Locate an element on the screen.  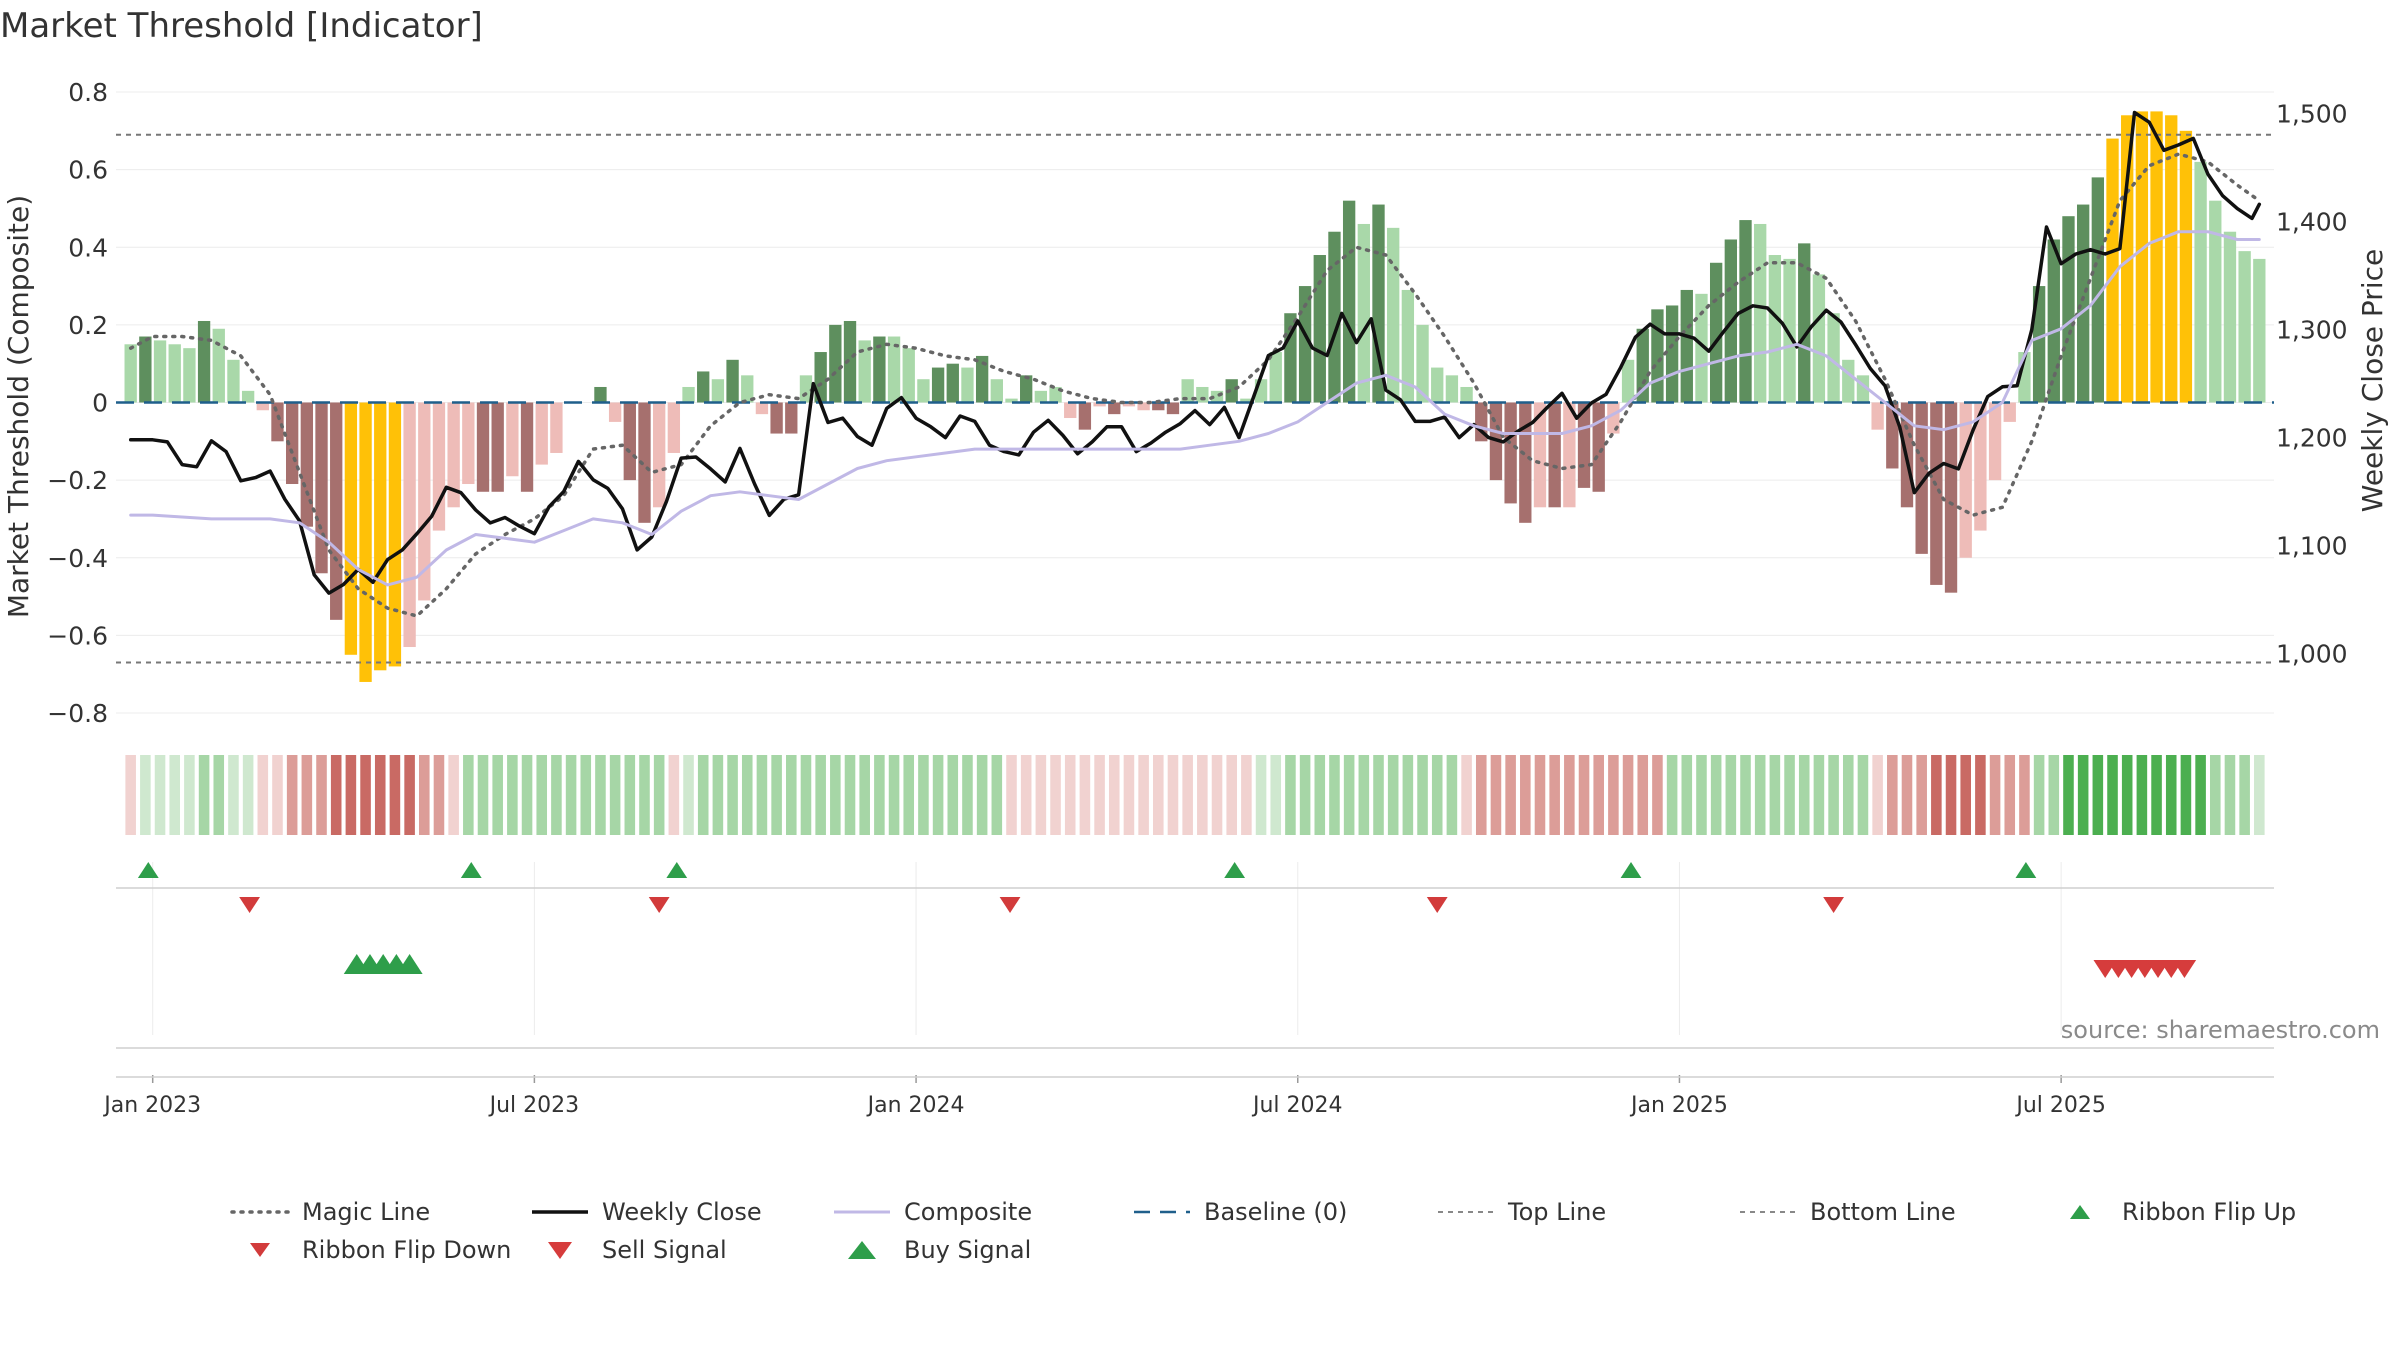
legend-item-top-line: Top Line is located at coordinates (1521, 1212).